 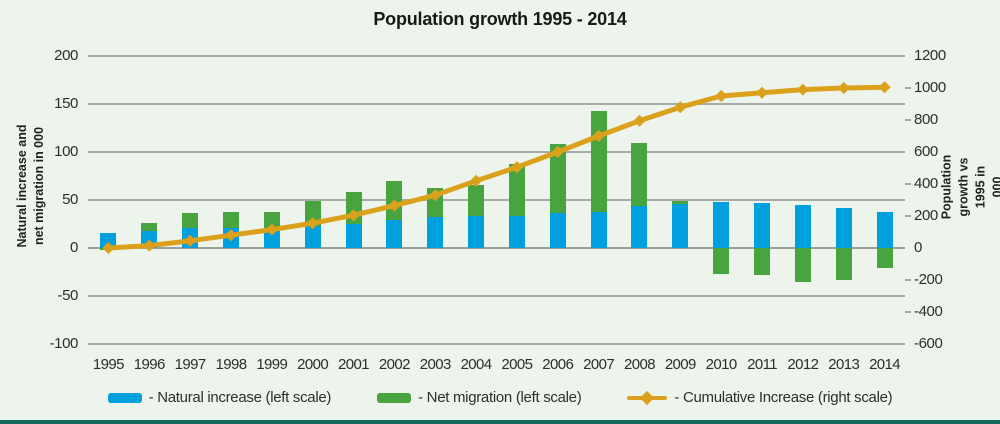 What do you see at coordinates (240, 397) in the screenshot?
I see `legend-label: - Natural increase (left scale)` at bounding box center [240, 397].